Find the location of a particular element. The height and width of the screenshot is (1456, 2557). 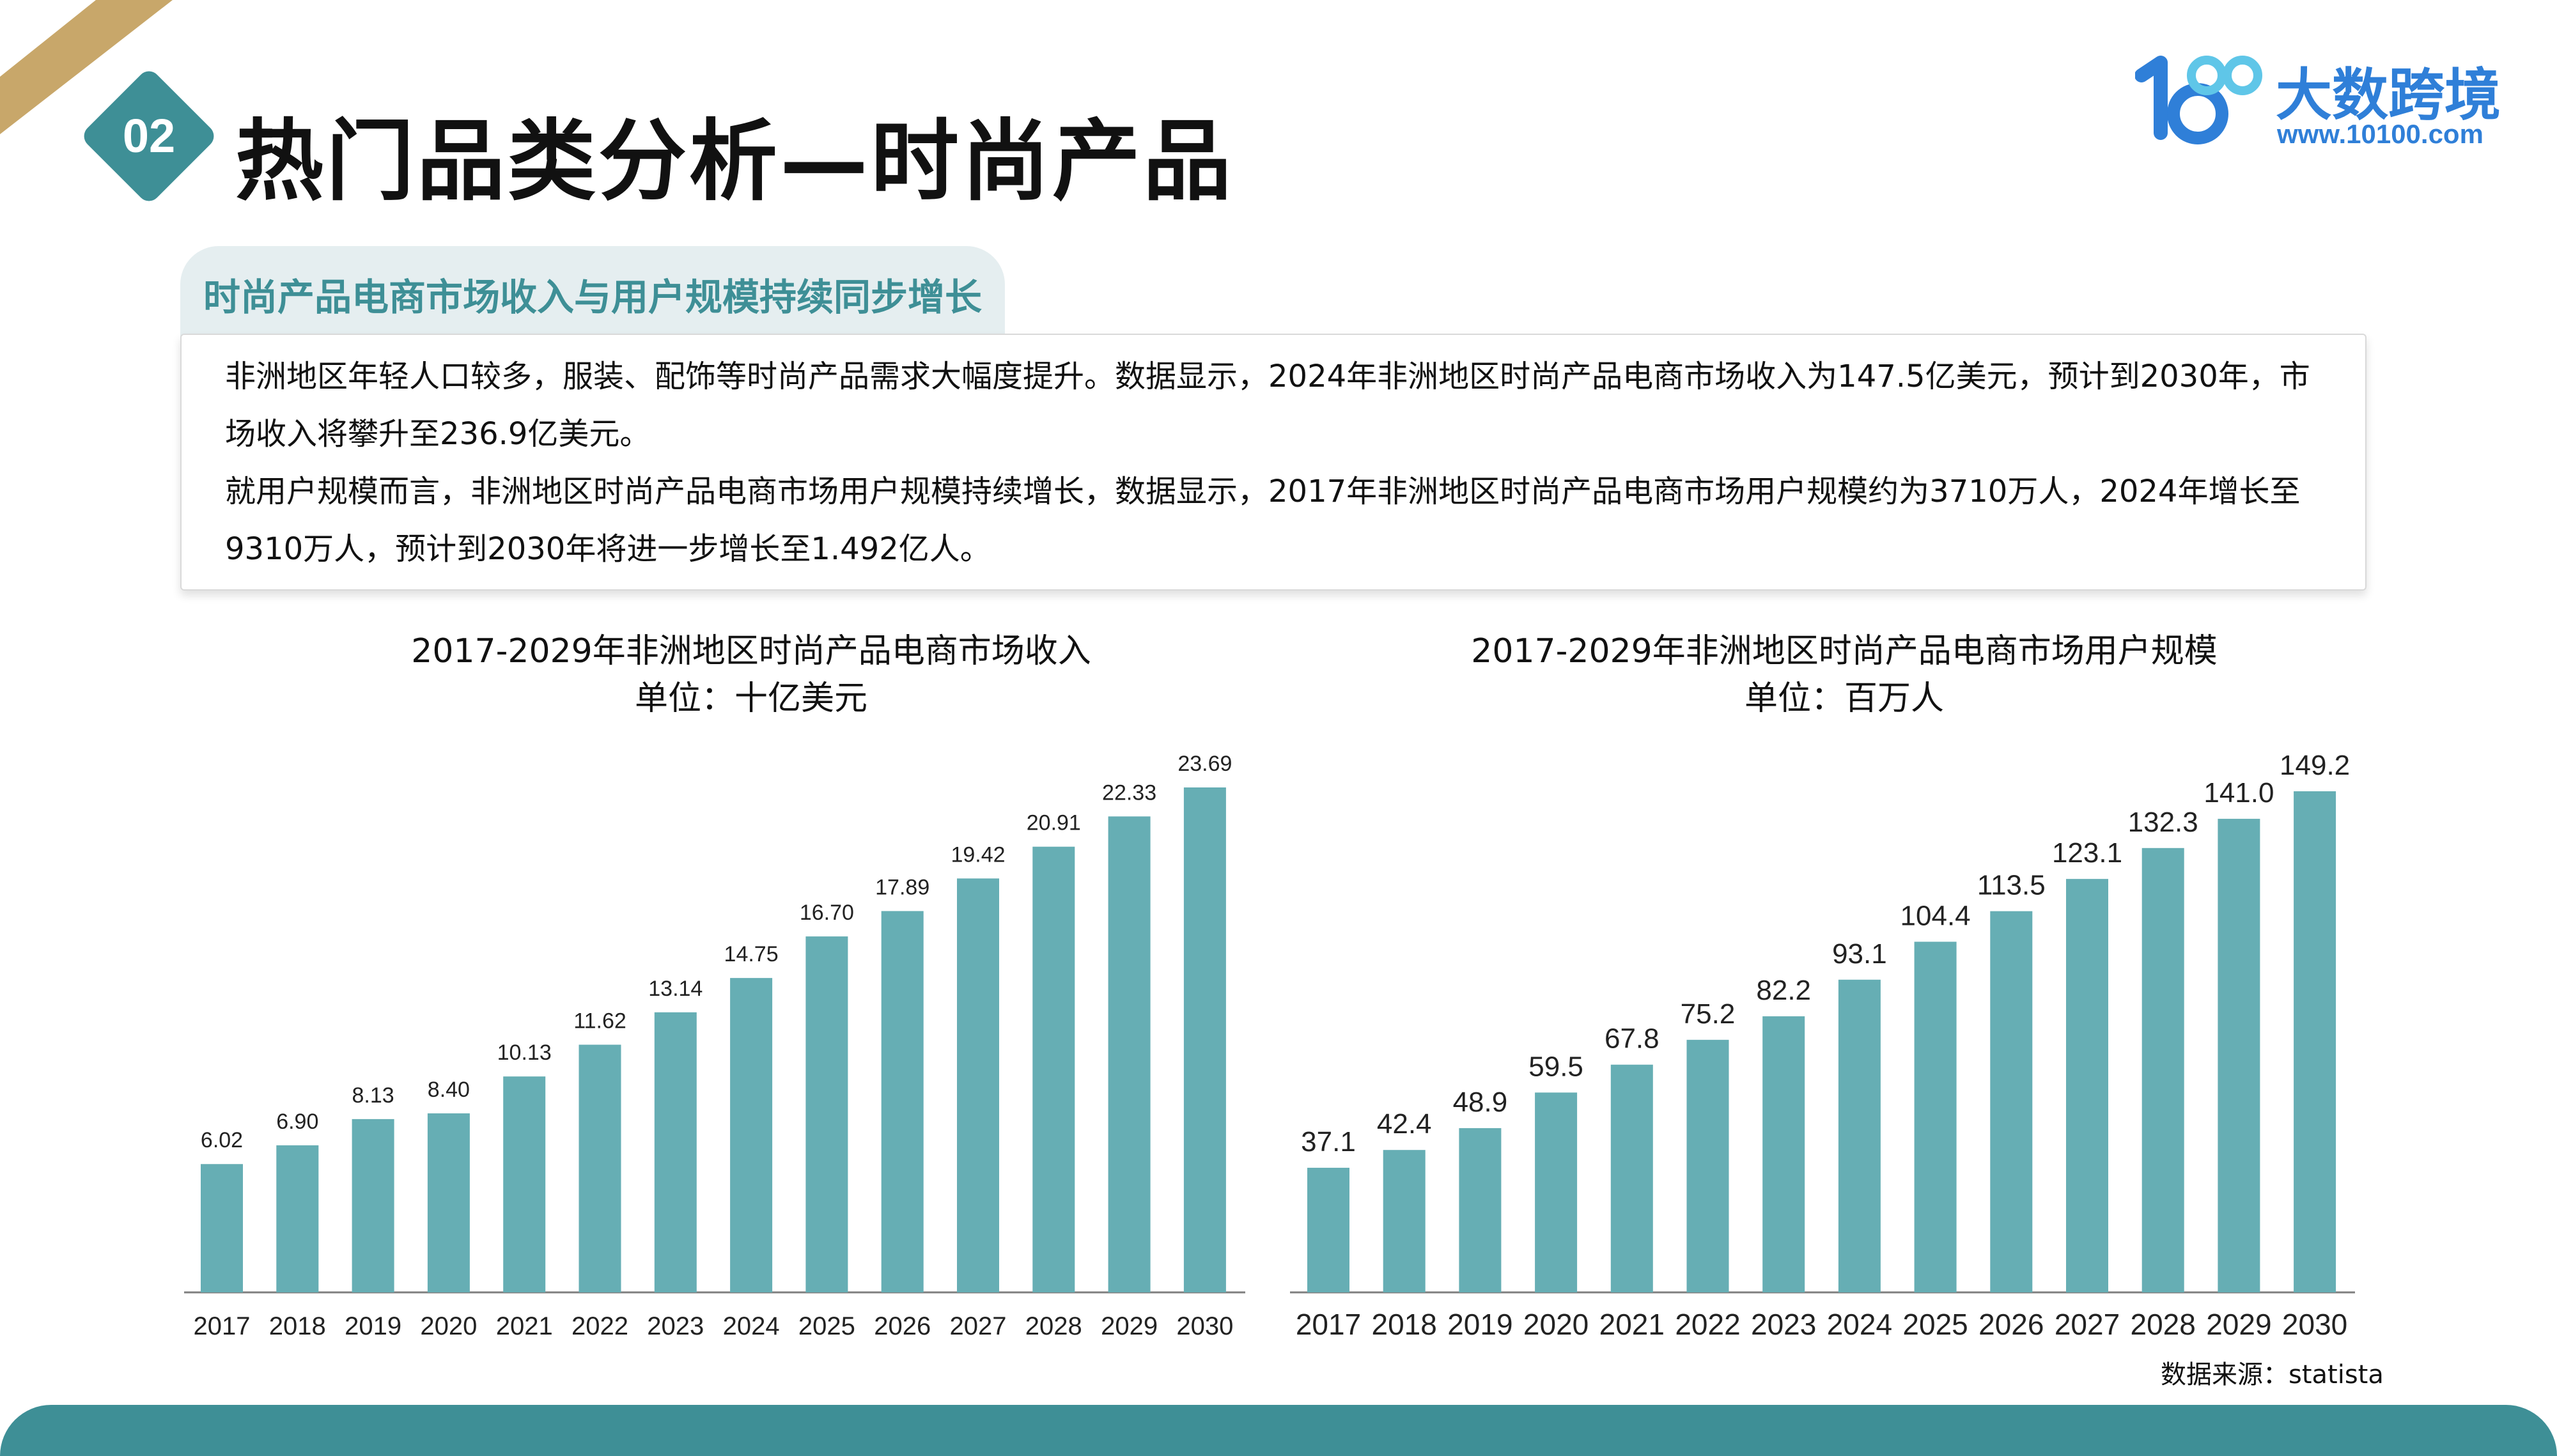

bar-2021 is located at coordinates (524, 1184).